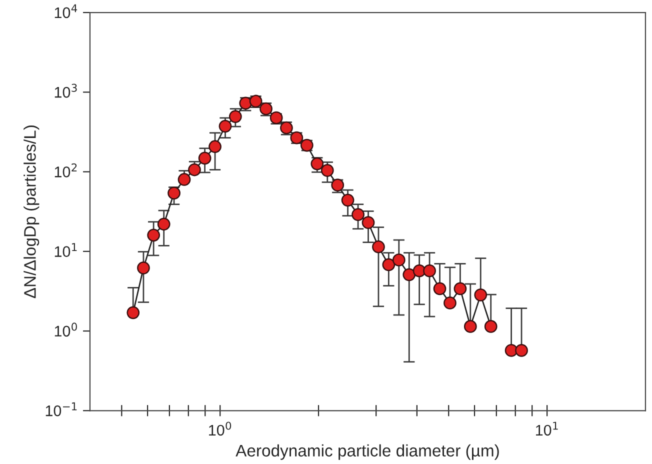  Describe the element at coordinates (65, 170) in the screenshot. I see `y-tick-label: 10$^{2}$` at that location.